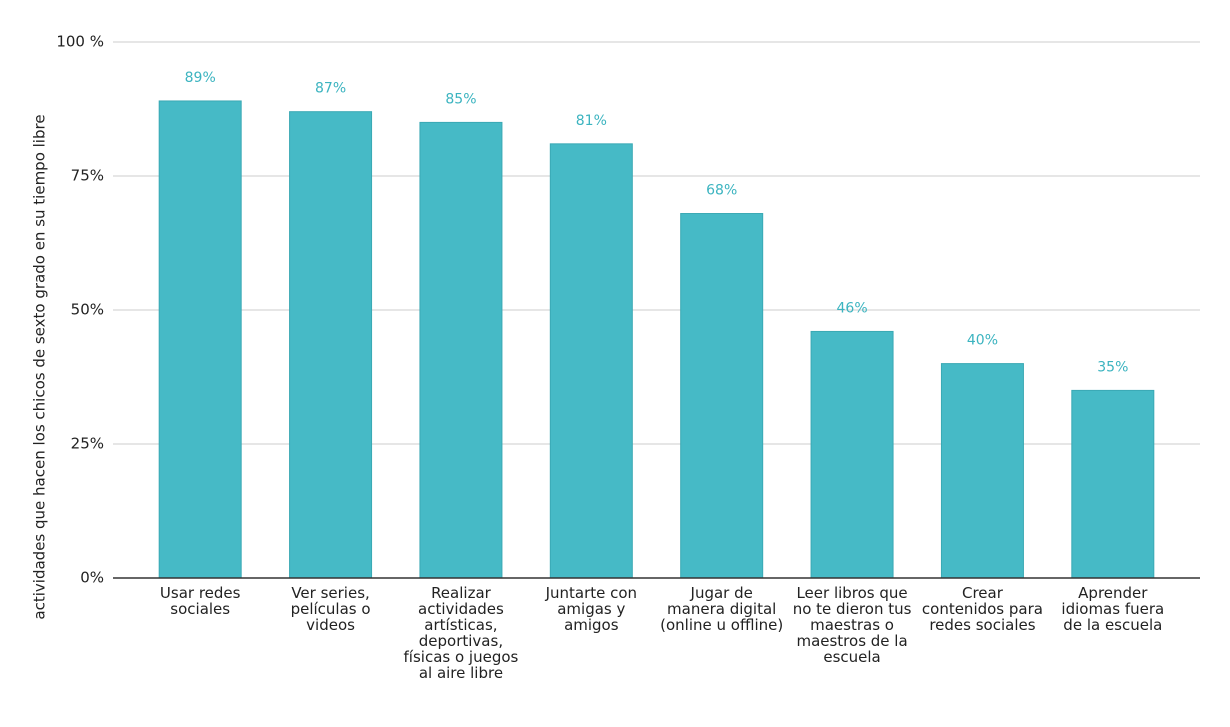 This screenshot has width=1230, height=727. Describe the element at coordinates (721, 191) in the screenshot. I see `data-label: 68%` at that location.